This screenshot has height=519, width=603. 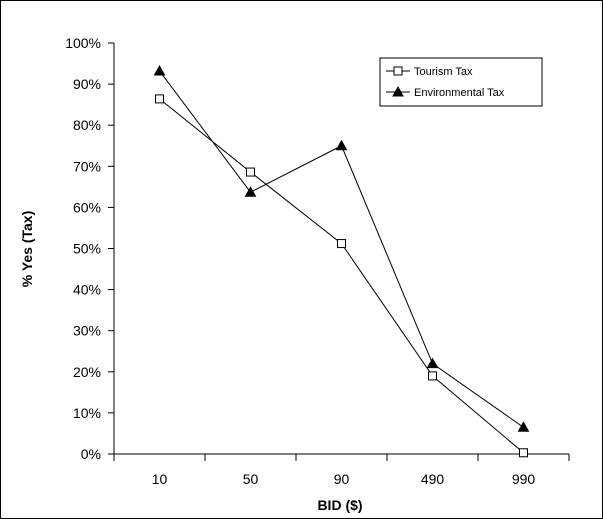 What do you see at coordinates (87, 331) in the screenshot?
I see `y-tick-label: 30%` at bounding box center [87, 331].